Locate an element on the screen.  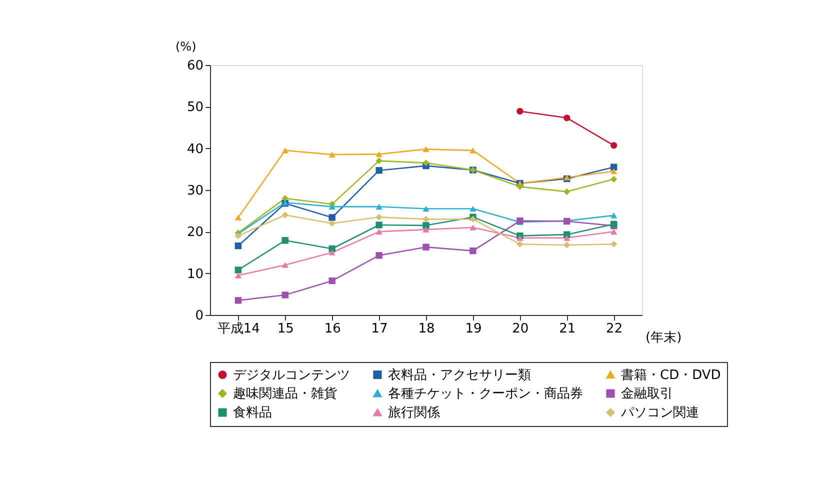
x-tick-label: 18 is located at coordinates (426, 329).